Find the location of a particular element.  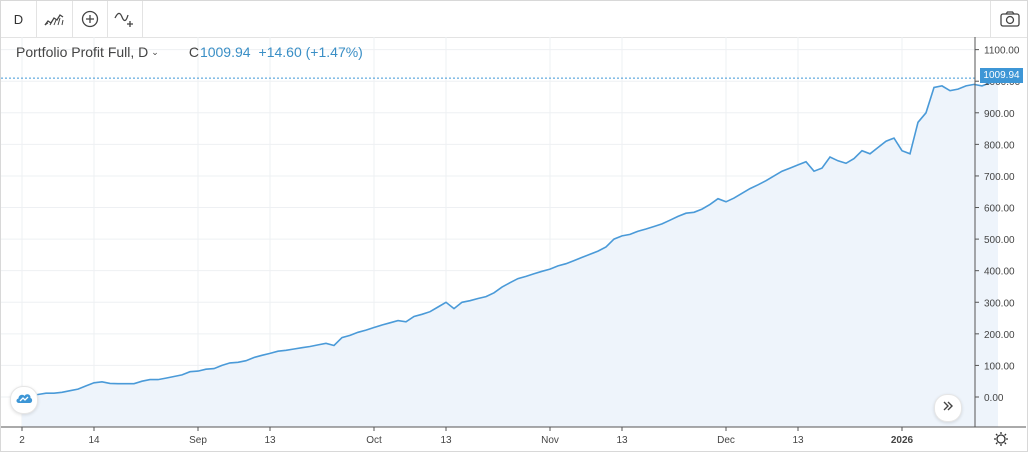

y-tick-label: 200.00 is located at coordinates (999, 335).